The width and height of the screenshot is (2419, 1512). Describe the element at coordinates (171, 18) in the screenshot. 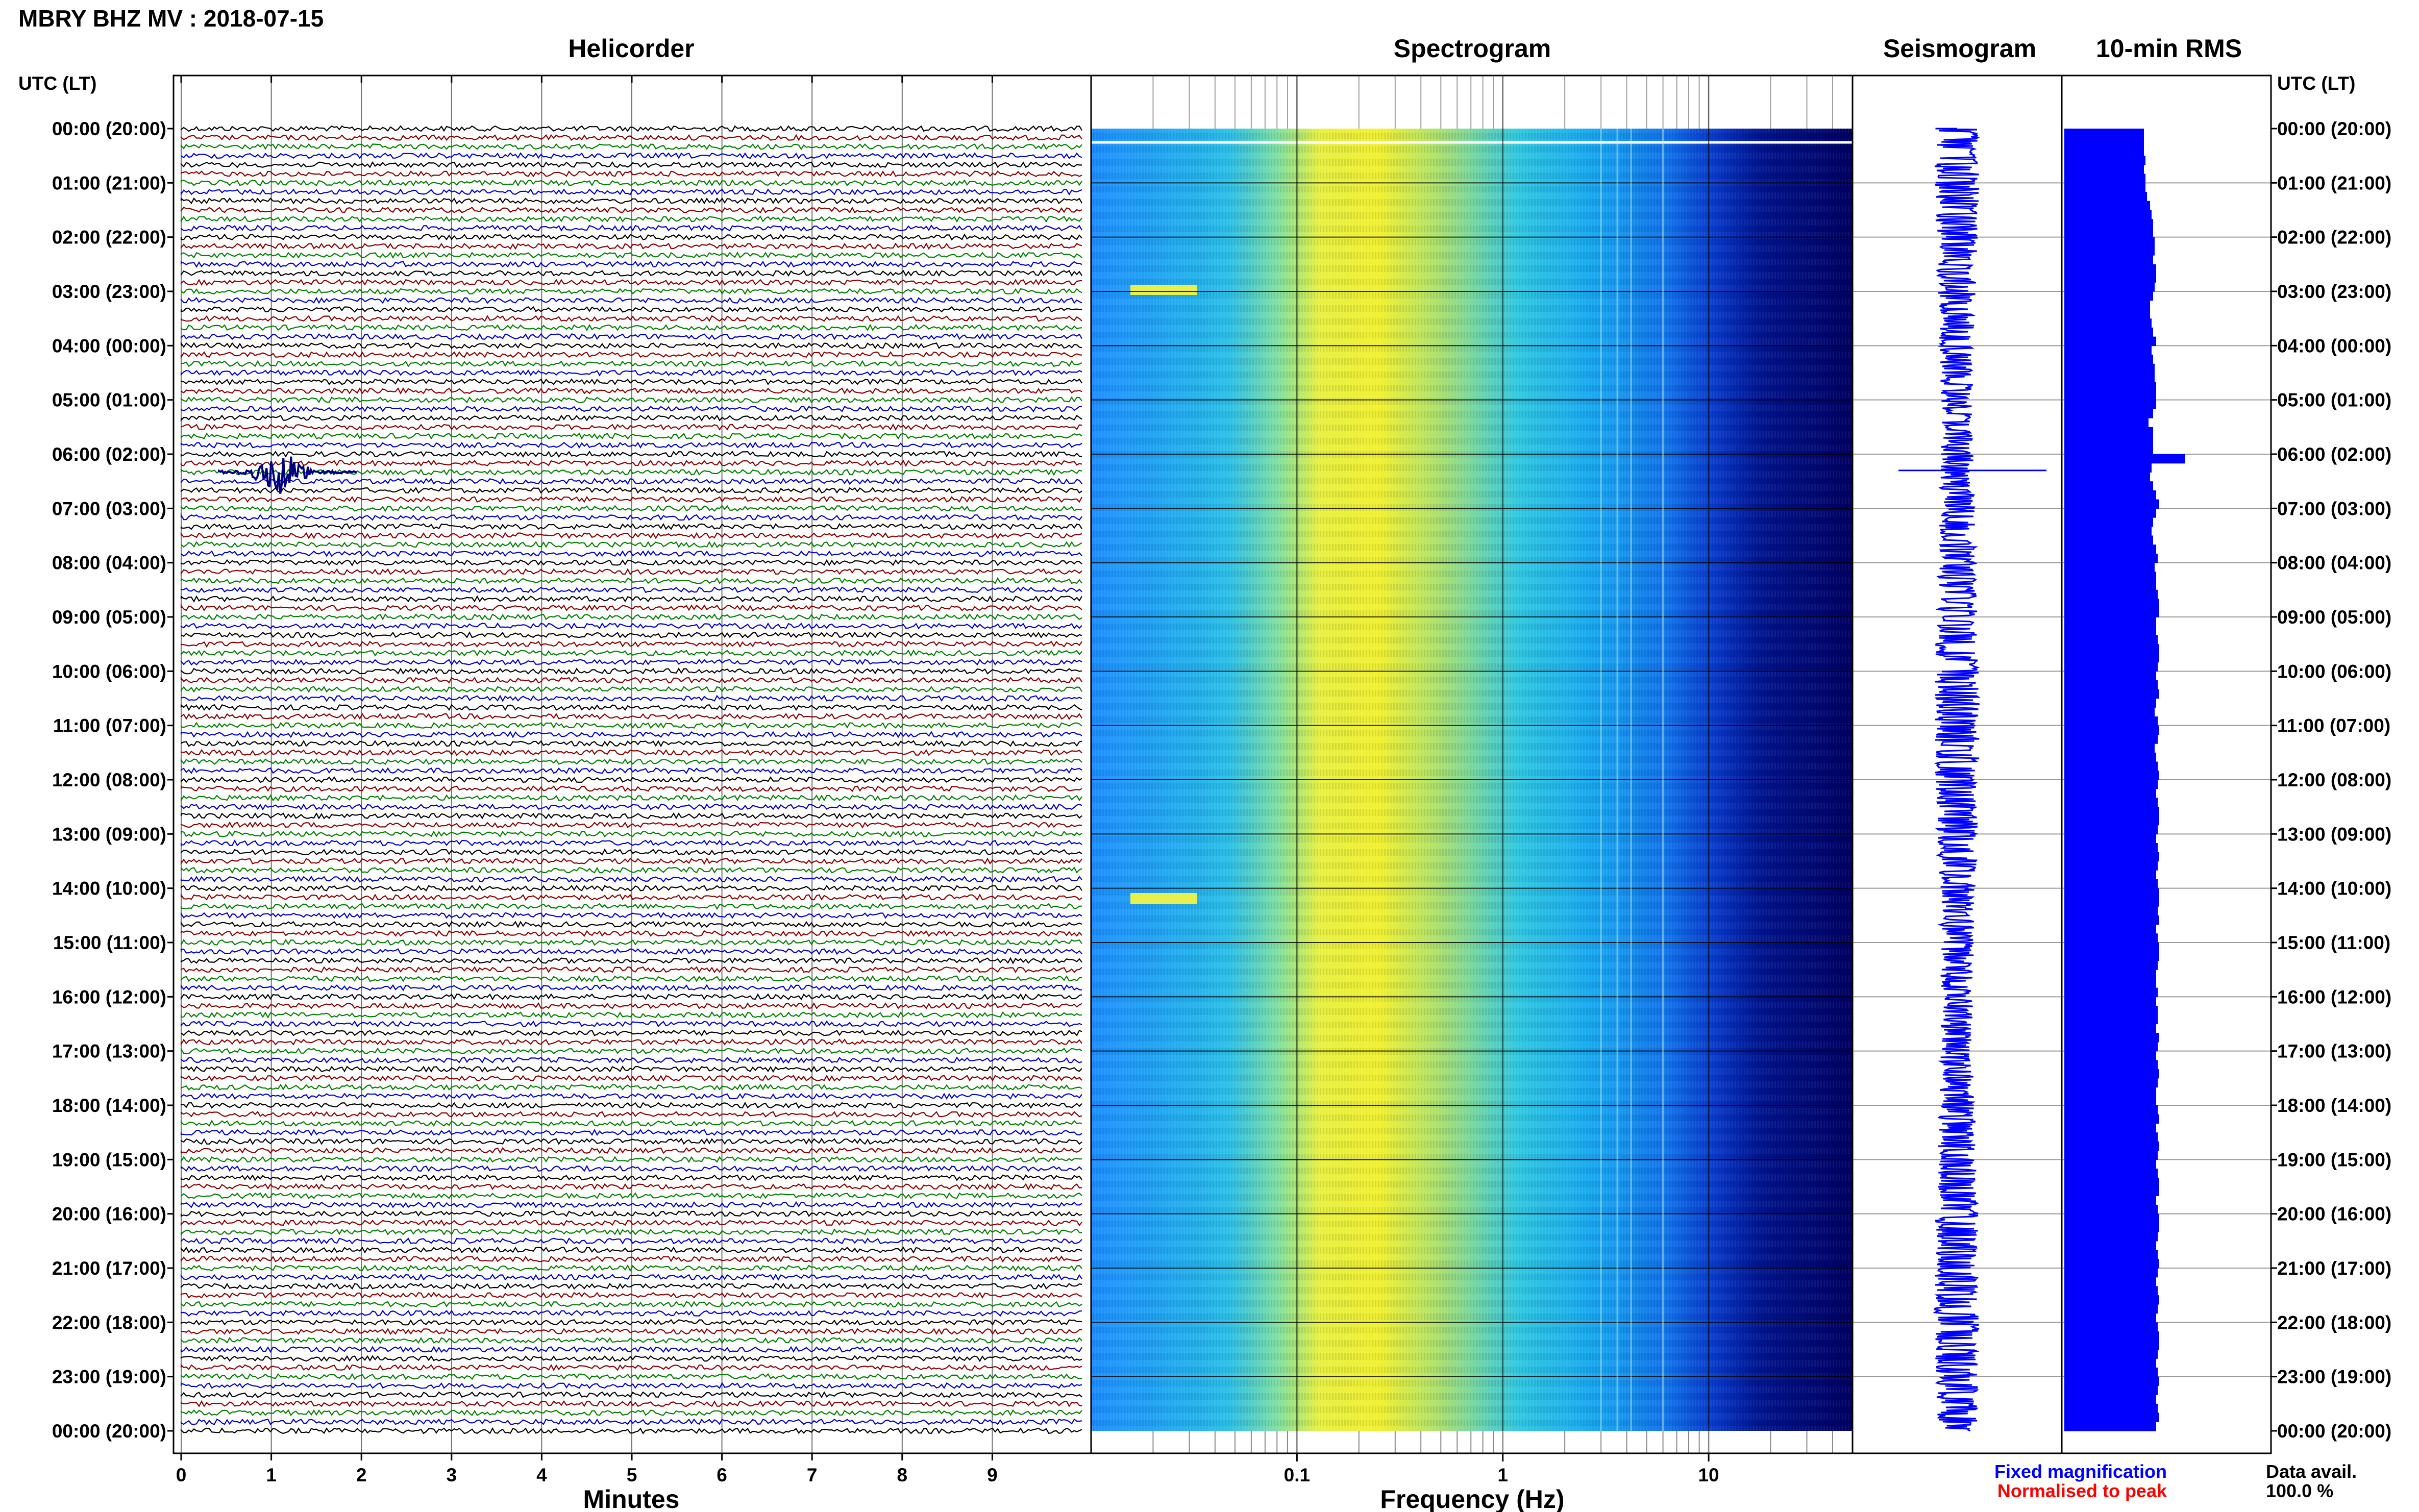

I see `figure-title: MBRY BHZ MV : 2018-07-15` at that location.